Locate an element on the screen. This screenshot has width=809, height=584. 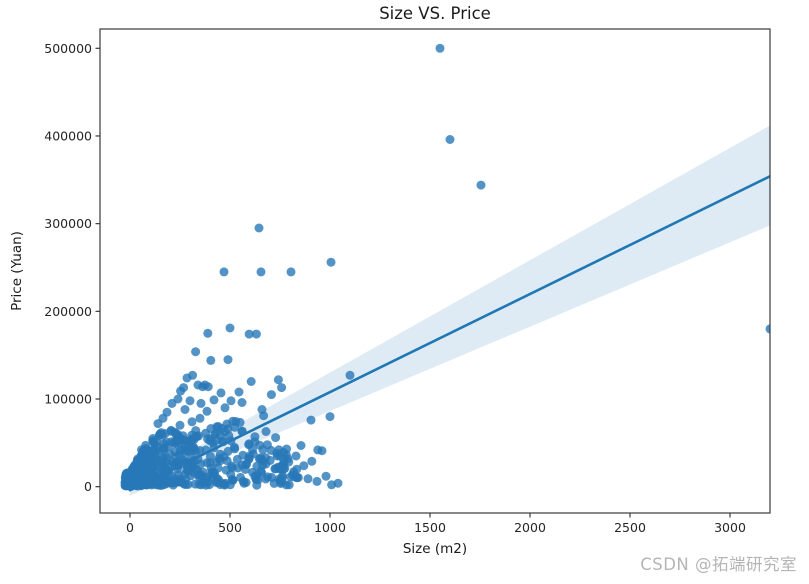
x-tick-label: 0 is located at coordinates (130, 527).